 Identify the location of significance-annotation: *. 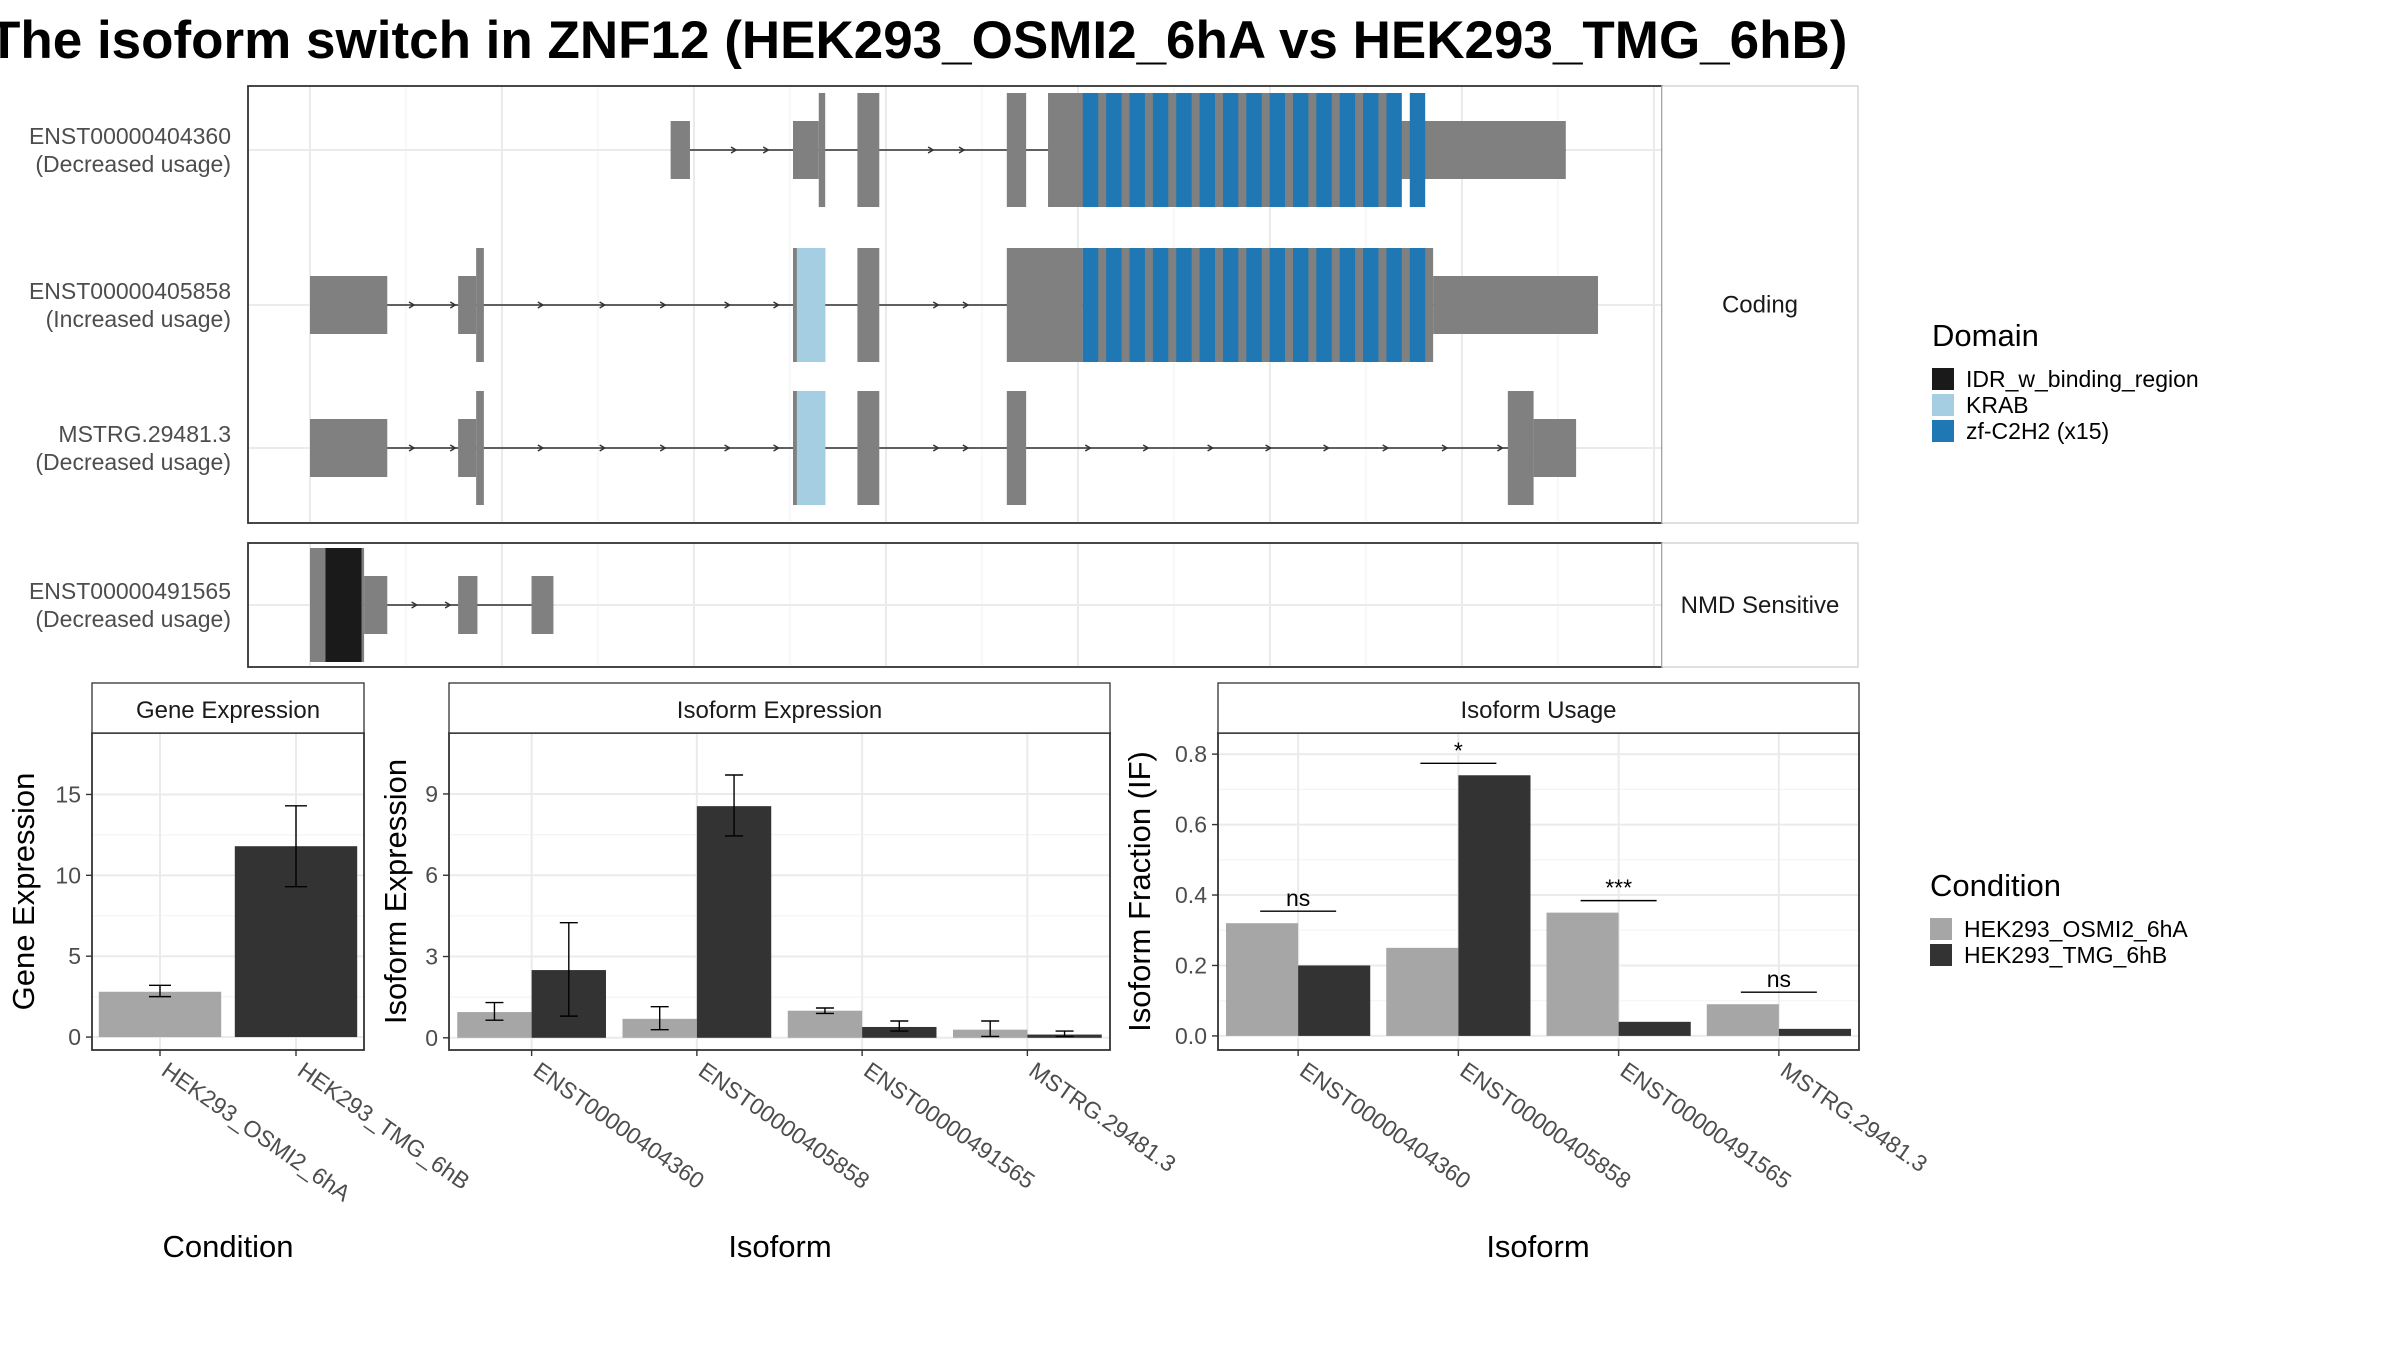
(1458, 750).